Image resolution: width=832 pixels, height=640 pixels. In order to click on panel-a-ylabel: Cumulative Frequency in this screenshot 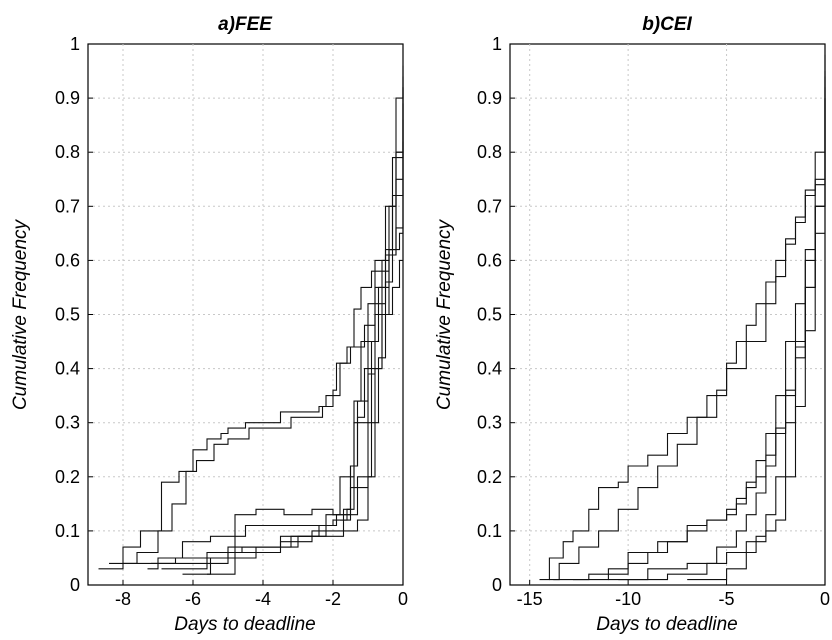, I will do `click(20, 314)`.